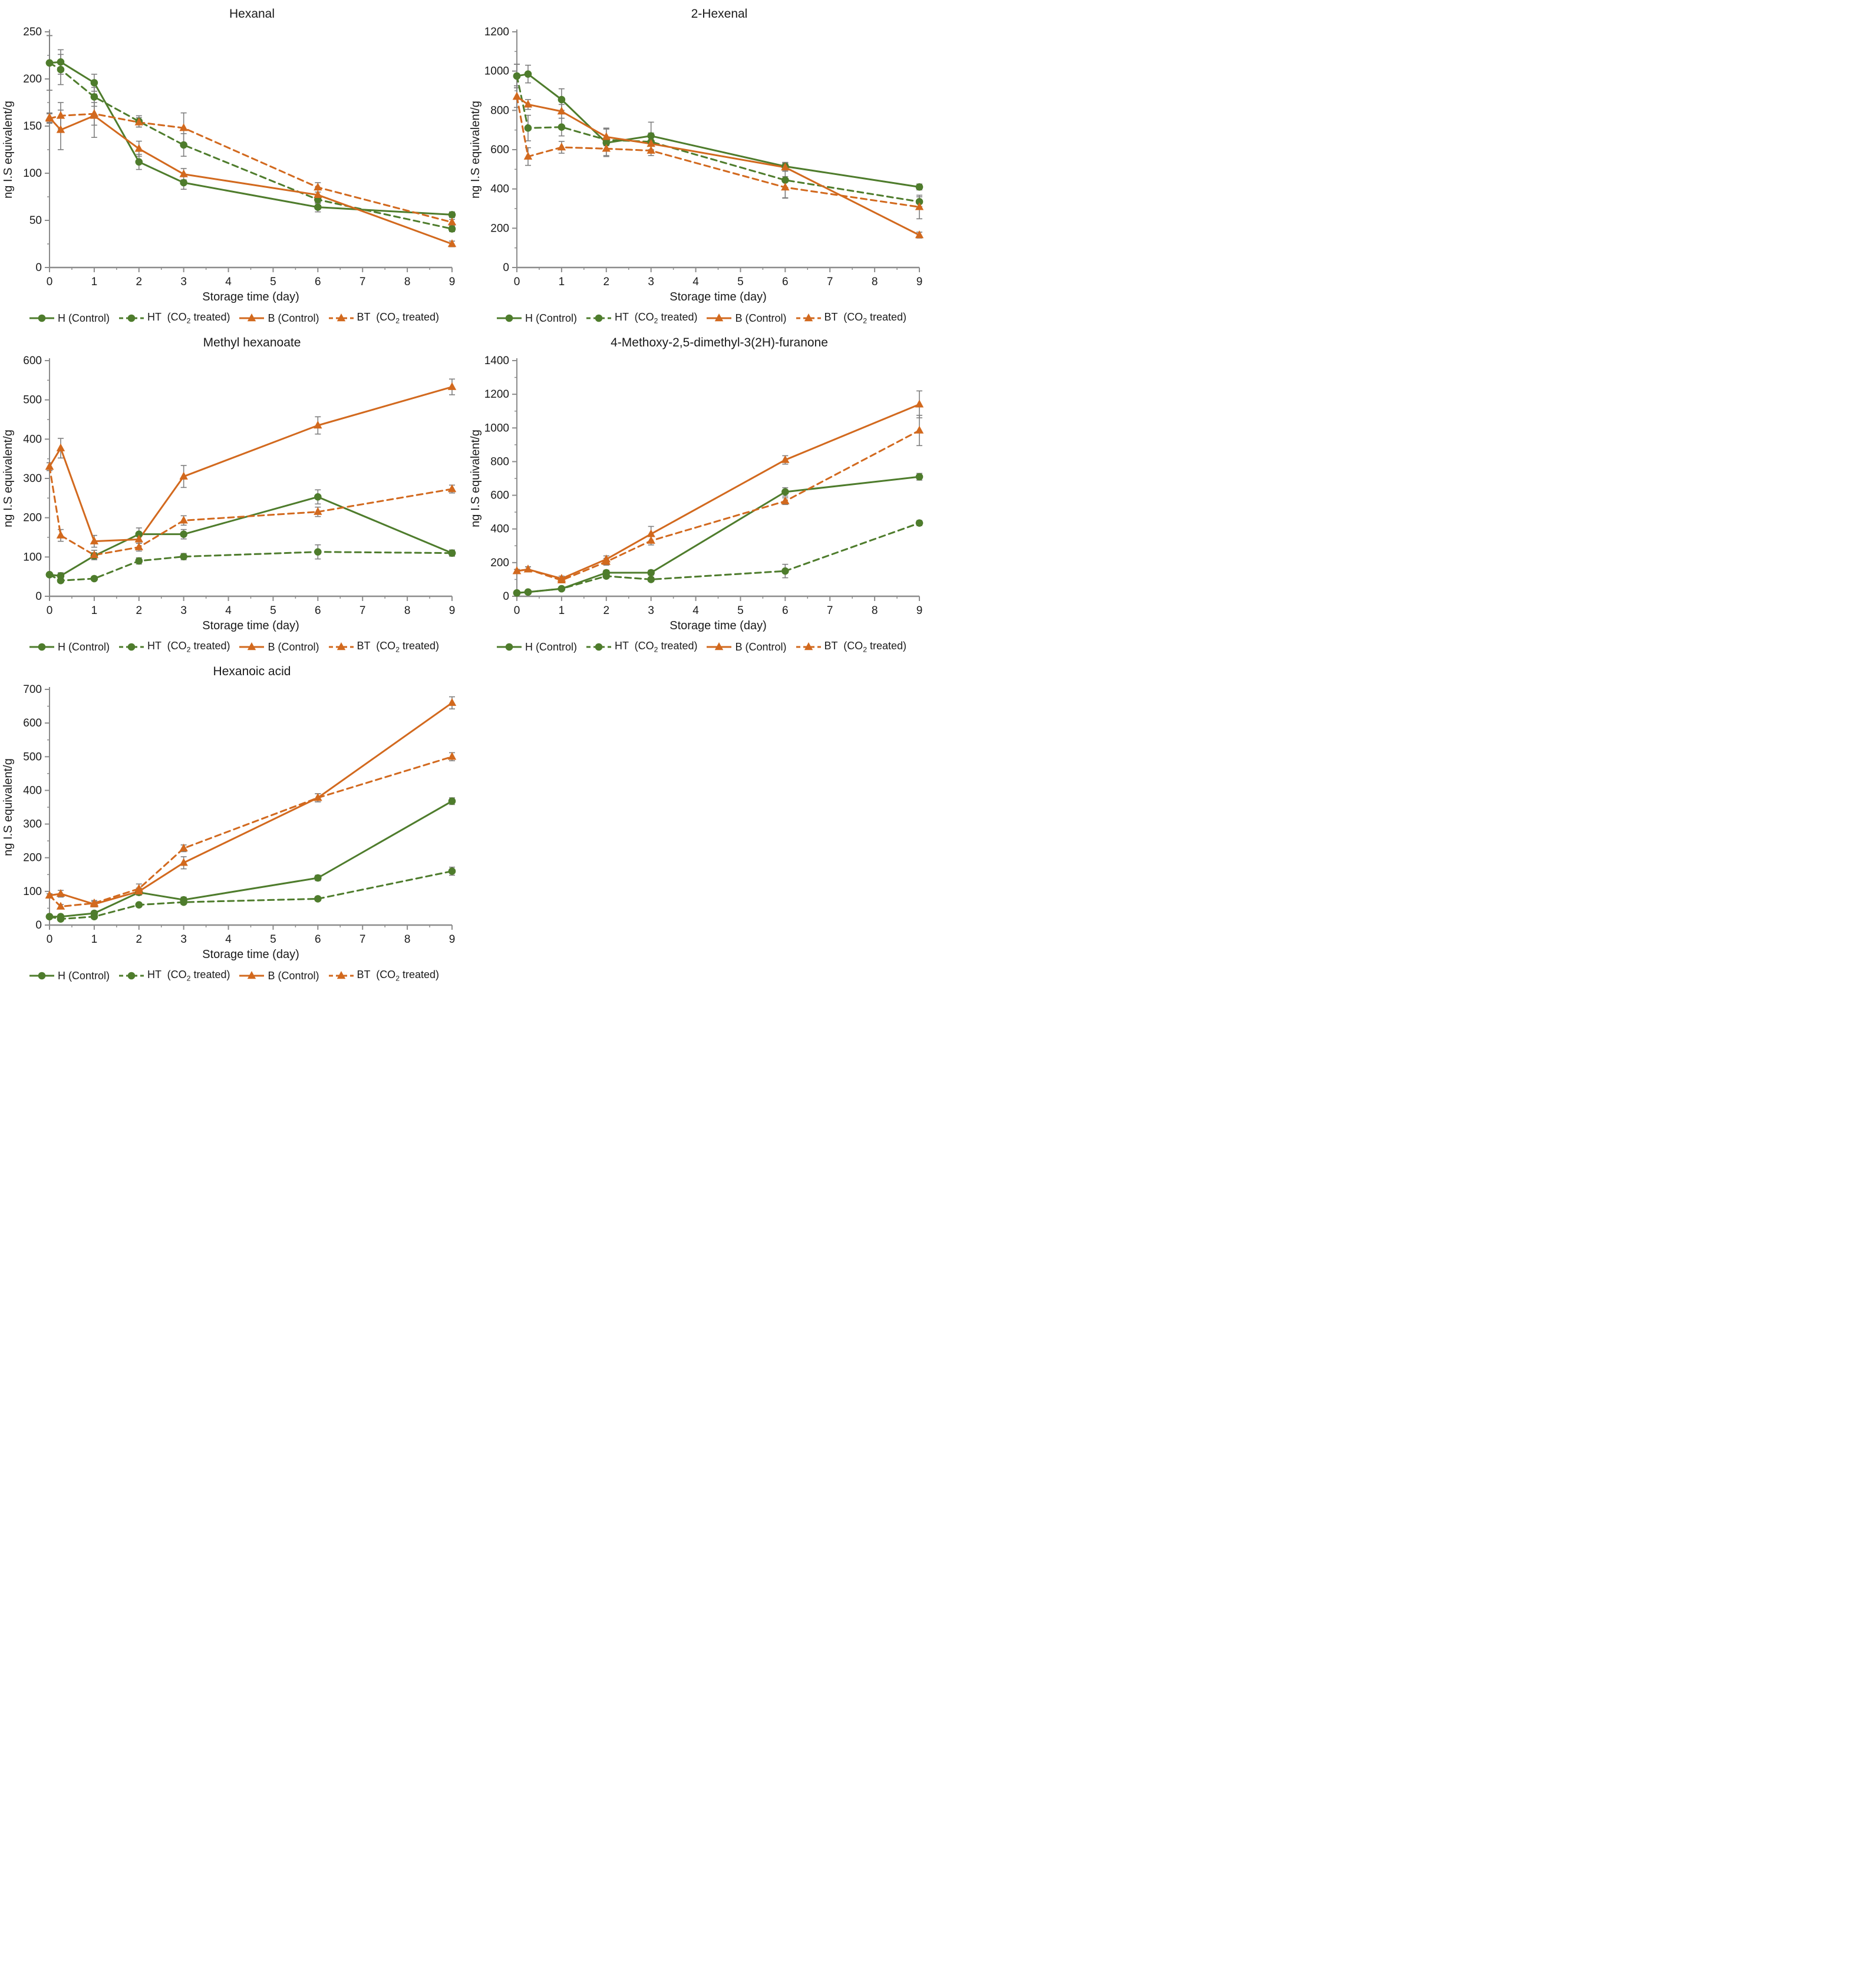  I want to click on series-ht-markers, so click(251, 566).